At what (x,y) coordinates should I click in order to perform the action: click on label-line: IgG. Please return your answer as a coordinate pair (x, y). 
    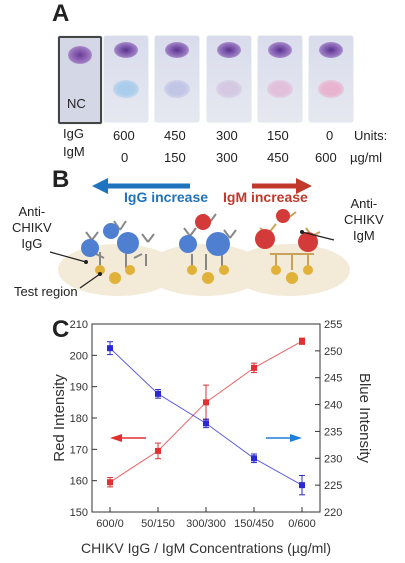
    Looking at the image, I should click on (32, 243).